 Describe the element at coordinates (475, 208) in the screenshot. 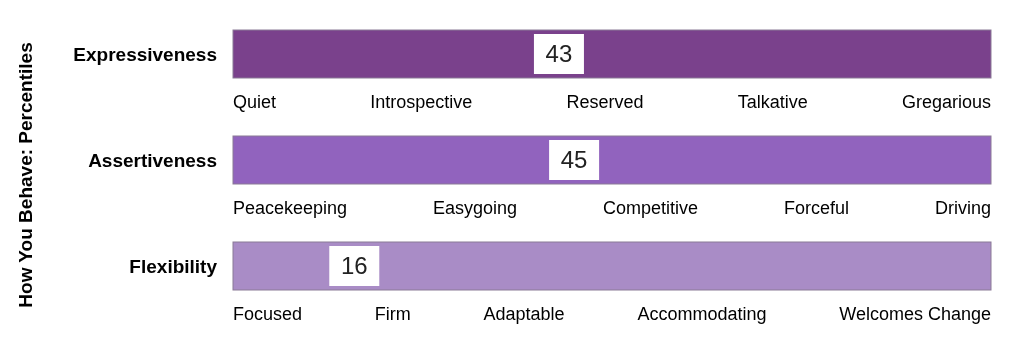

I see `text: Easygoing` at that location.